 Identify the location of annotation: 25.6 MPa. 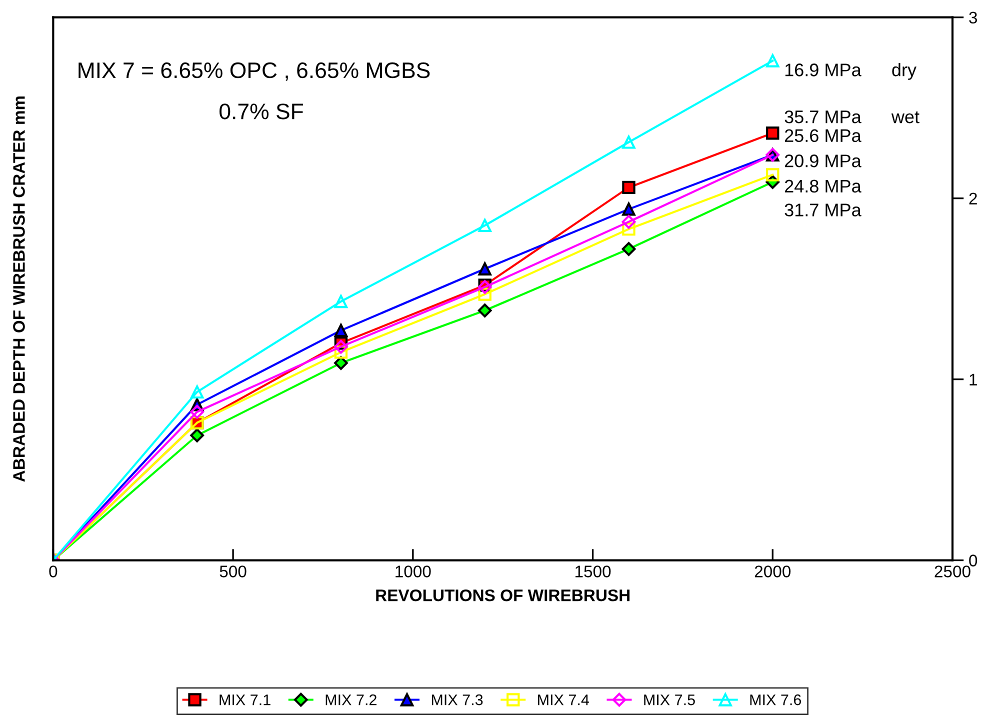
(823, 135).